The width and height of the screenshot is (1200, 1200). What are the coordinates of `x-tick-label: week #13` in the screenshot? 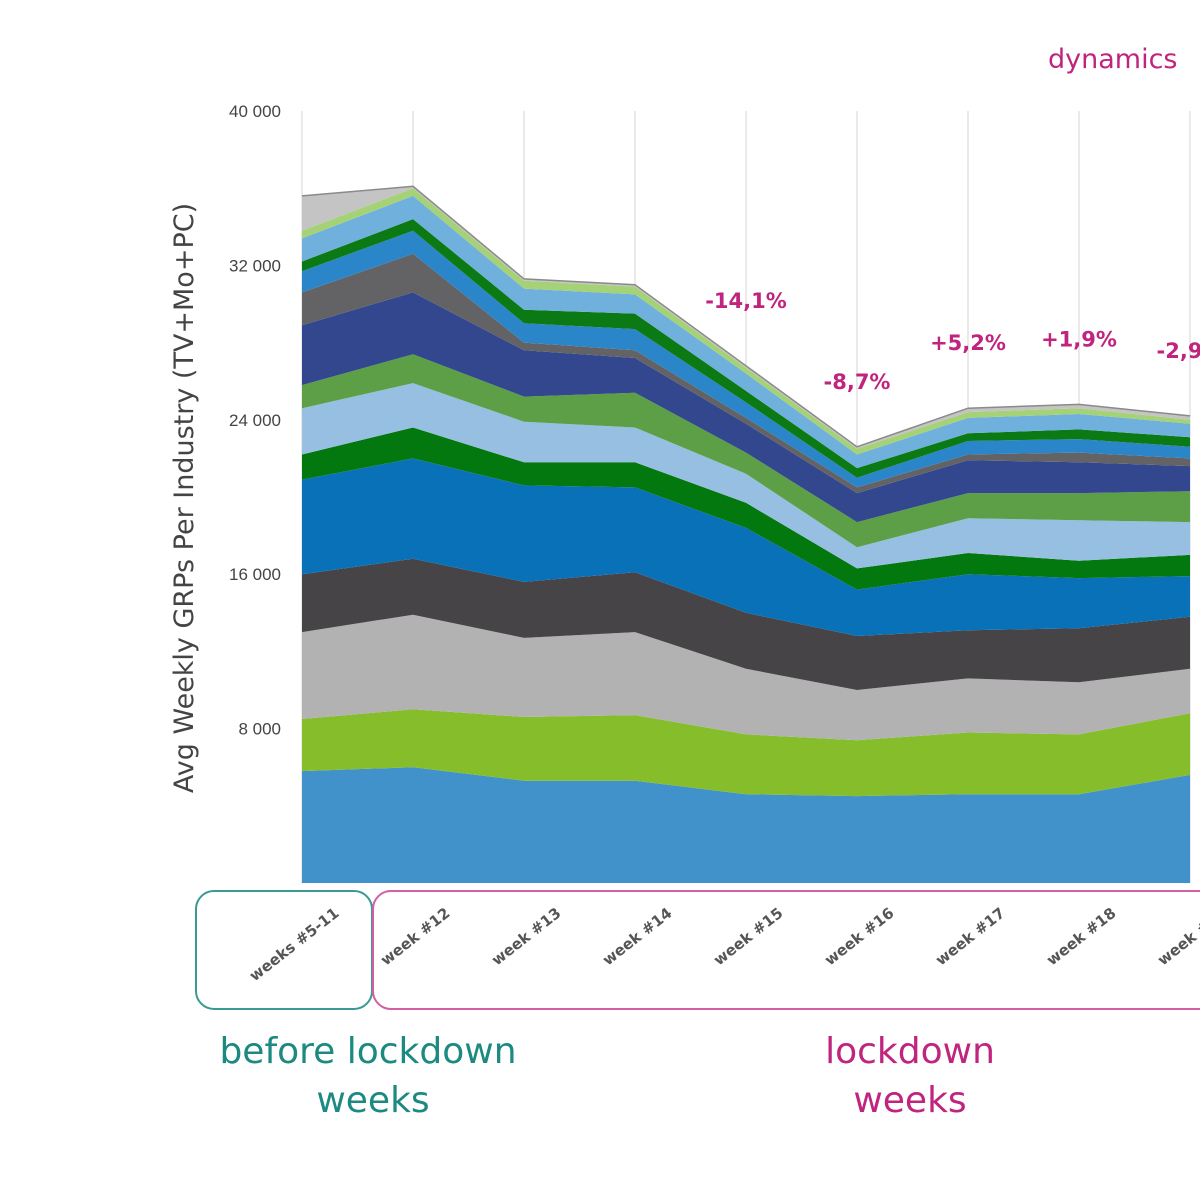 It's located at (526, 936).